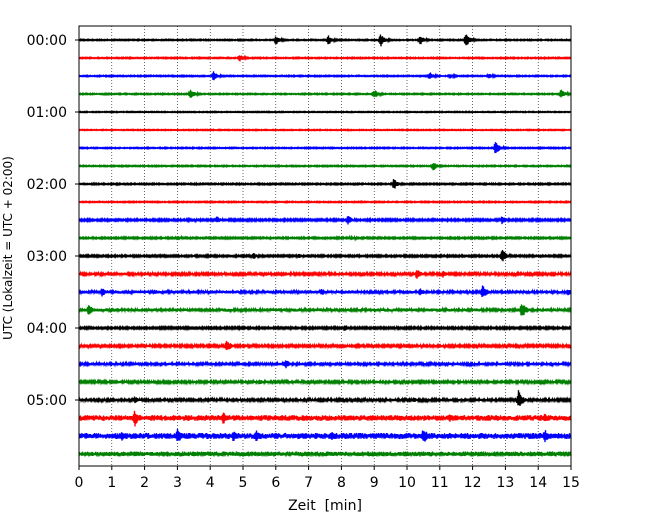 The width and height of the screenshot is (650, 520). I want to click on y-axis-ticks: 00:00 01:00 02:00 03:00 04:00 05:00, so click(53, 221).